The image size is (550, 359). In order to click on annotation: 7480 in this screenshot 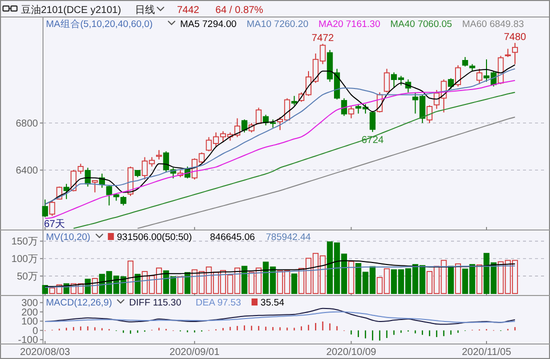, I will do `click(515, 37)`.